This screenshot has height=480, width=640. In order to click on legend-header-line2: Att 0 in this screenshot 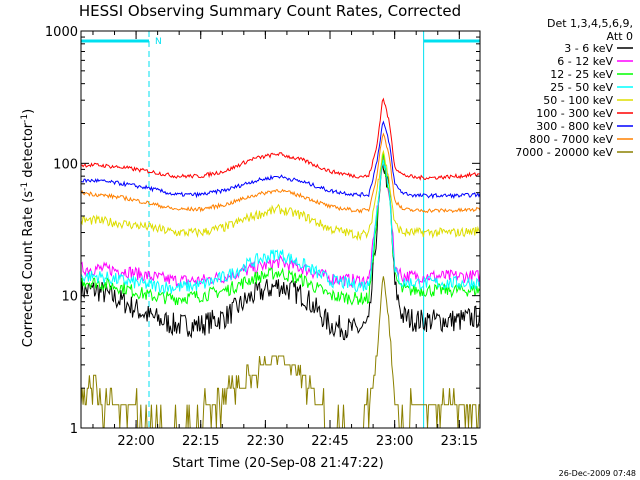, I will do `click(620, 36)`.